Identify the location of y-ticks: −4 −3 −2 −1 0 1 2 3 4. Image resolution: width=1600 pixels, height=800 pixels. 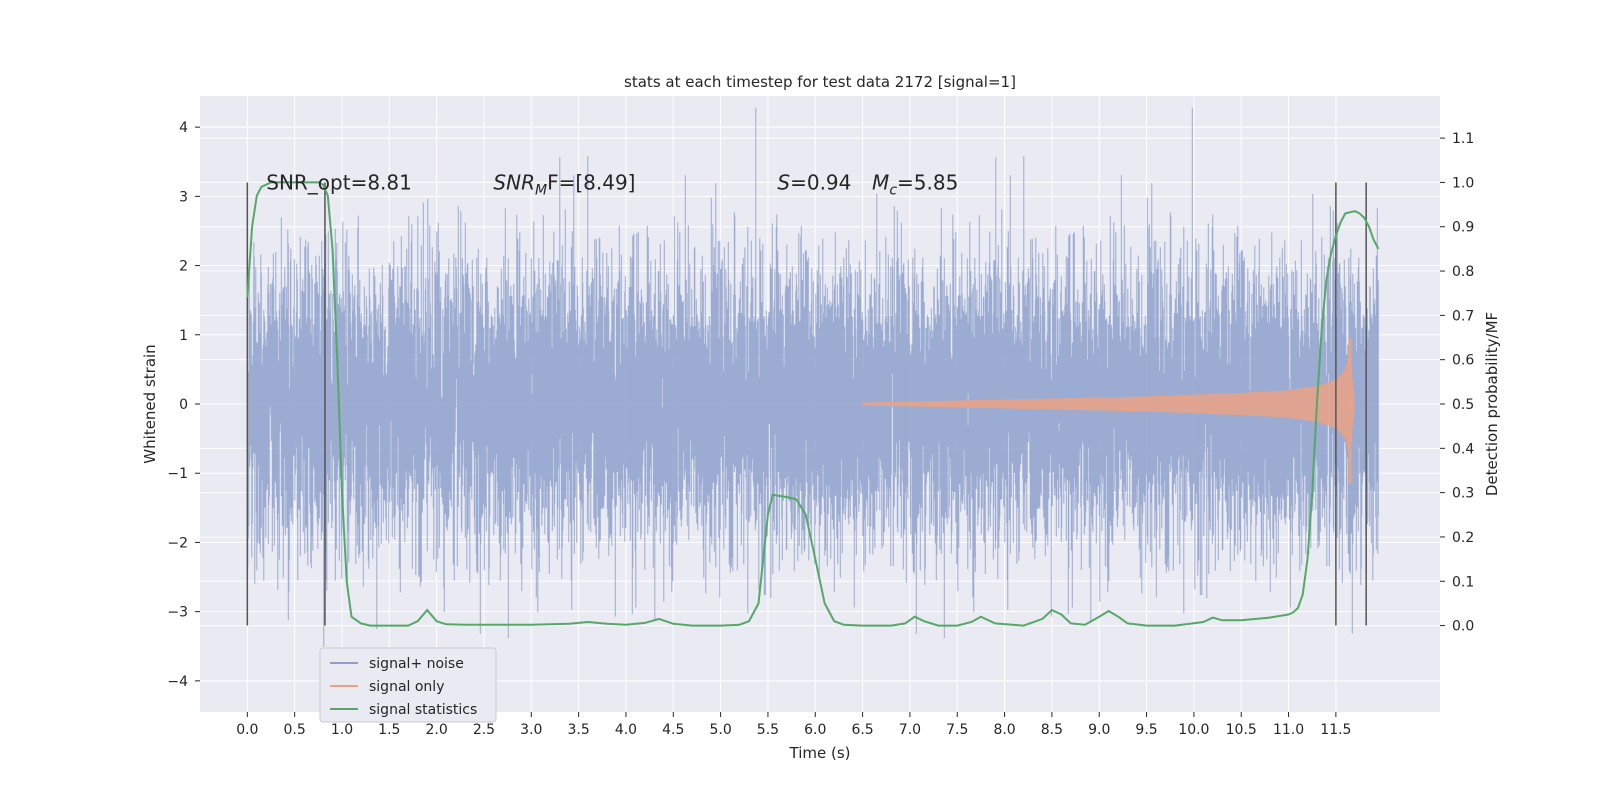
(183, 405).